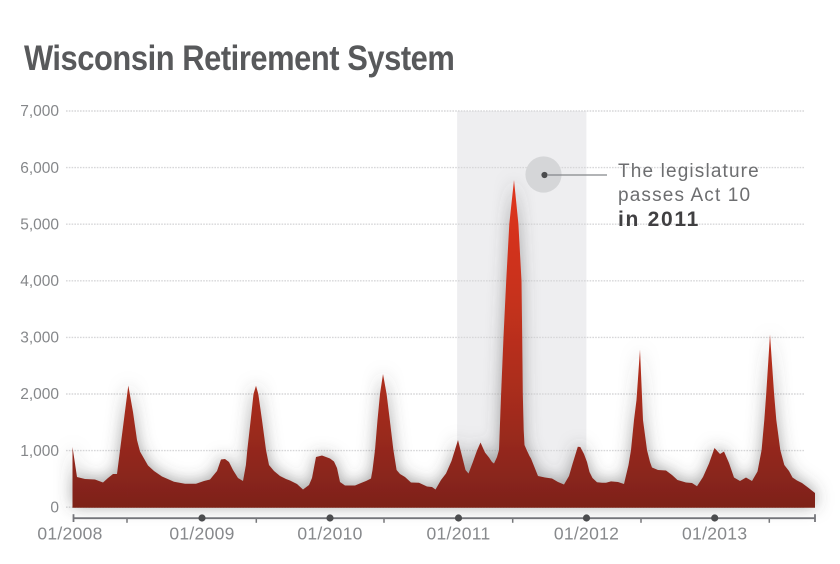 Image resolution: width=840 pixels, height=564 pixels. What do you see at coordinates (39, 394) in the screenshot?
I see `svg-text: 2,000` at bounding box center [39, 394].